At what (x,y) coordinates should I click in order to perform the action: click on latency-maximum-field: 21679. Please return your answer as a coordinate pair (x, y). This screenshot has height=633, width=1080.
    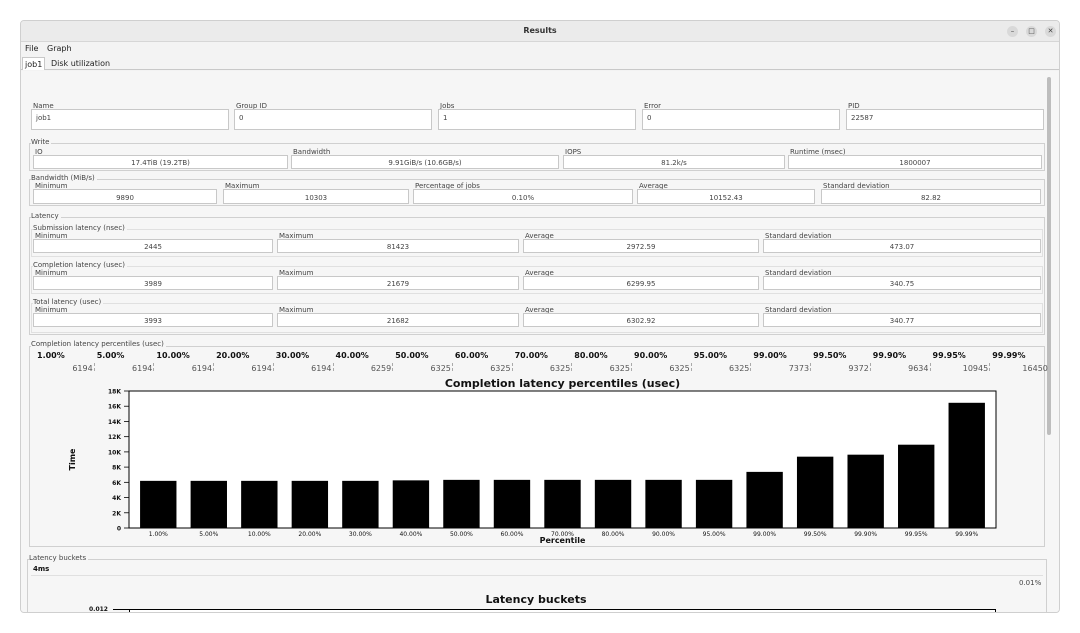
    Looking at the image, I should click on (398, 283).